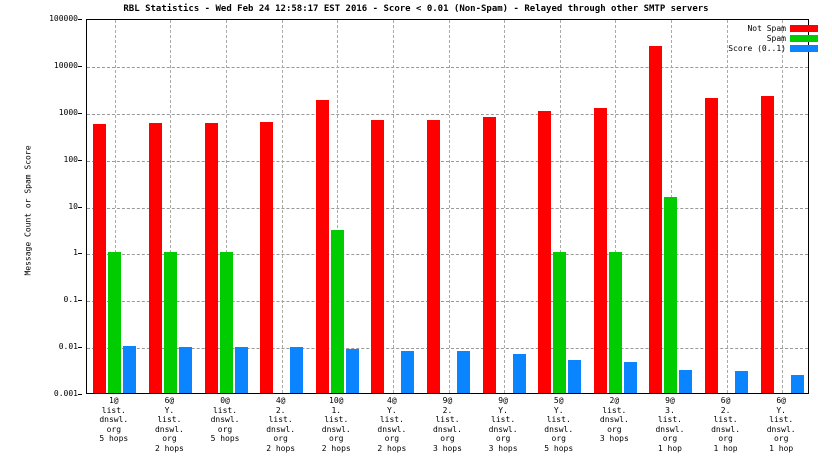 The width and height of the screenshot is (832, 468). What do you see at coordinates (614, 400) in the screenshot?
I see `x-axis-tick-label-line: 2@` at bounding box center [614, 400].